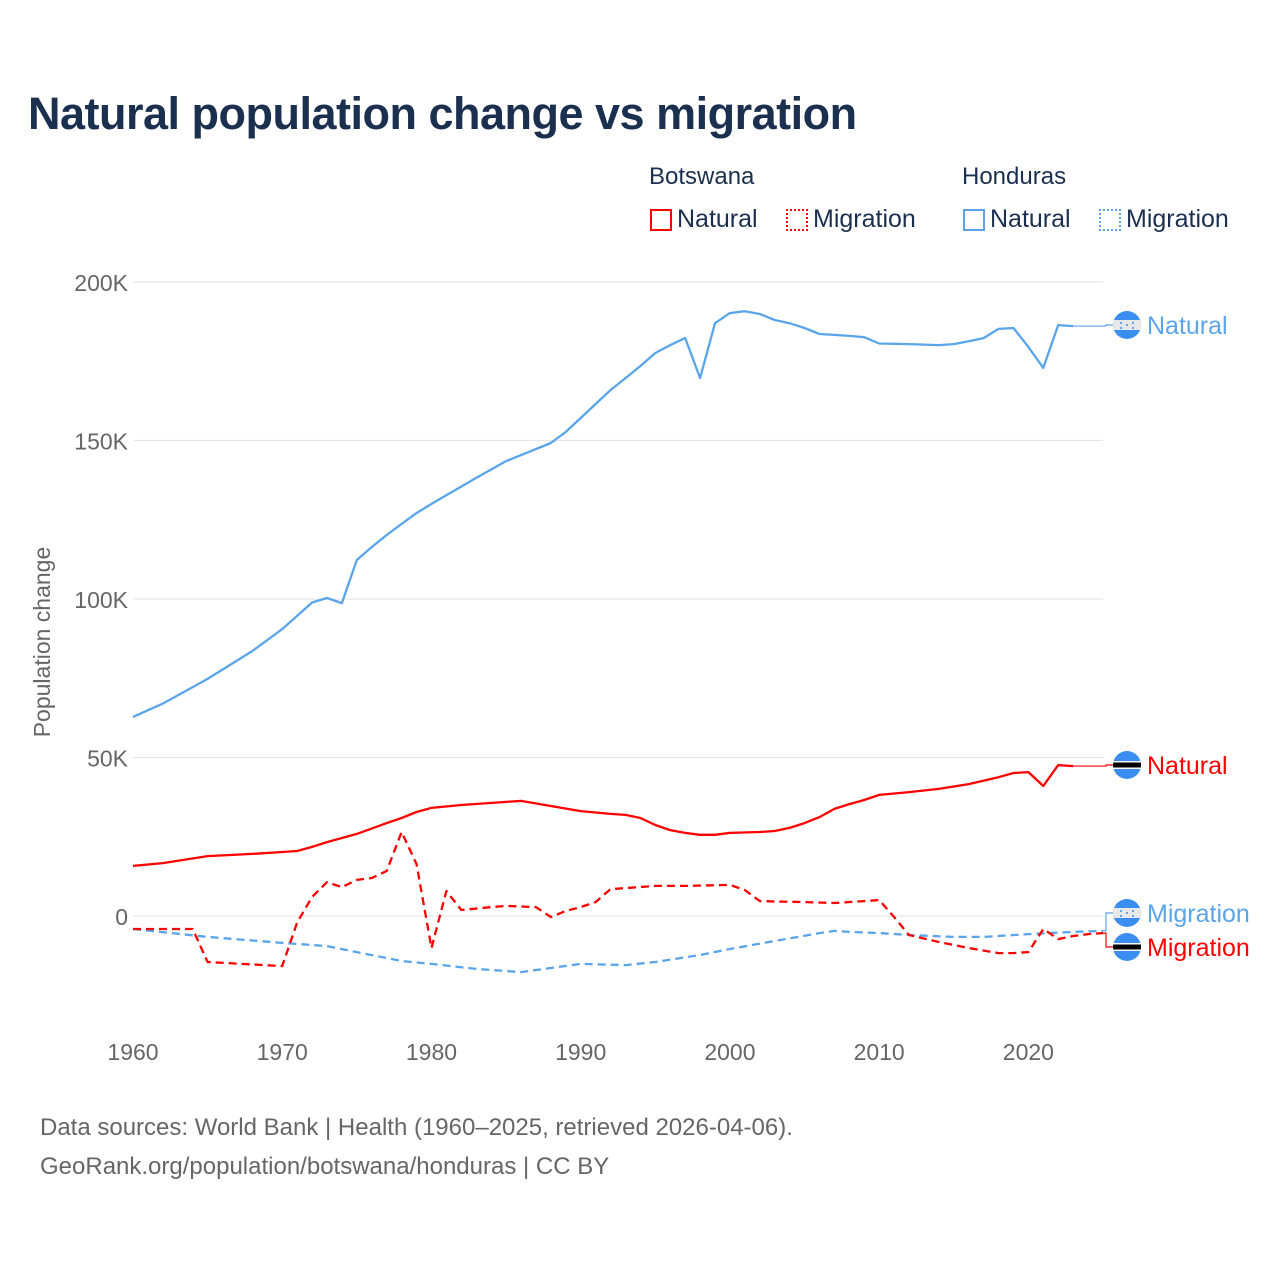  I want to click on label-connector, so click(1108, 940).